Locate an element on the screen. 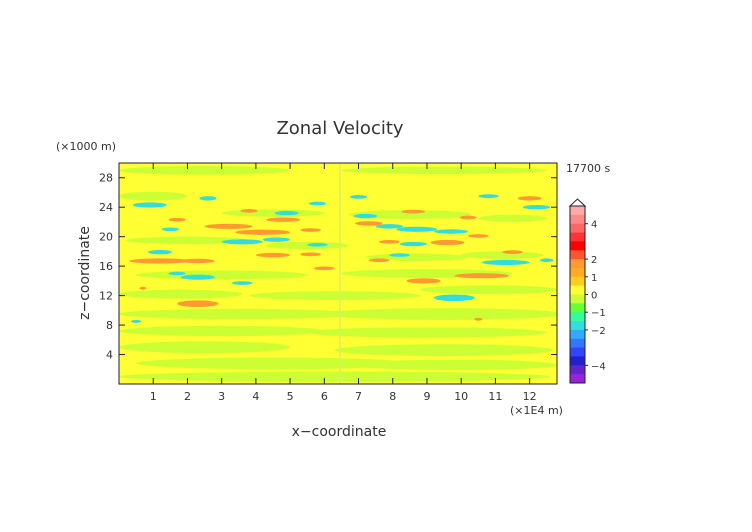  x-tick-label: 12 is located at coordinates (530, 396).